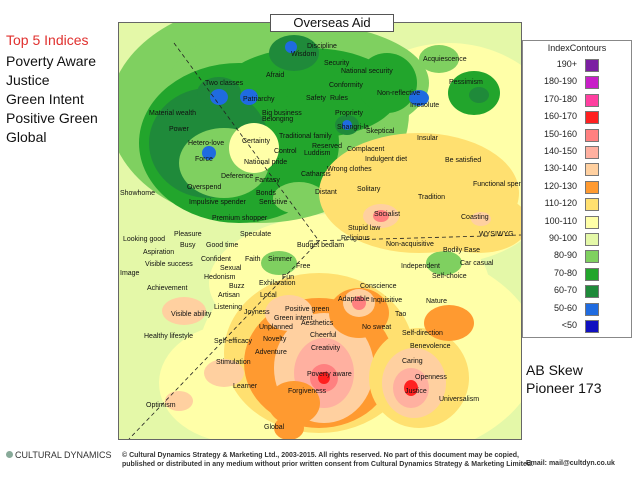 This screenshot has height=479, width=638. What do you see at coordinates (560, 98) in the screenshot?
I see `legend-label: 170-180` at bounding box center [560, 98].